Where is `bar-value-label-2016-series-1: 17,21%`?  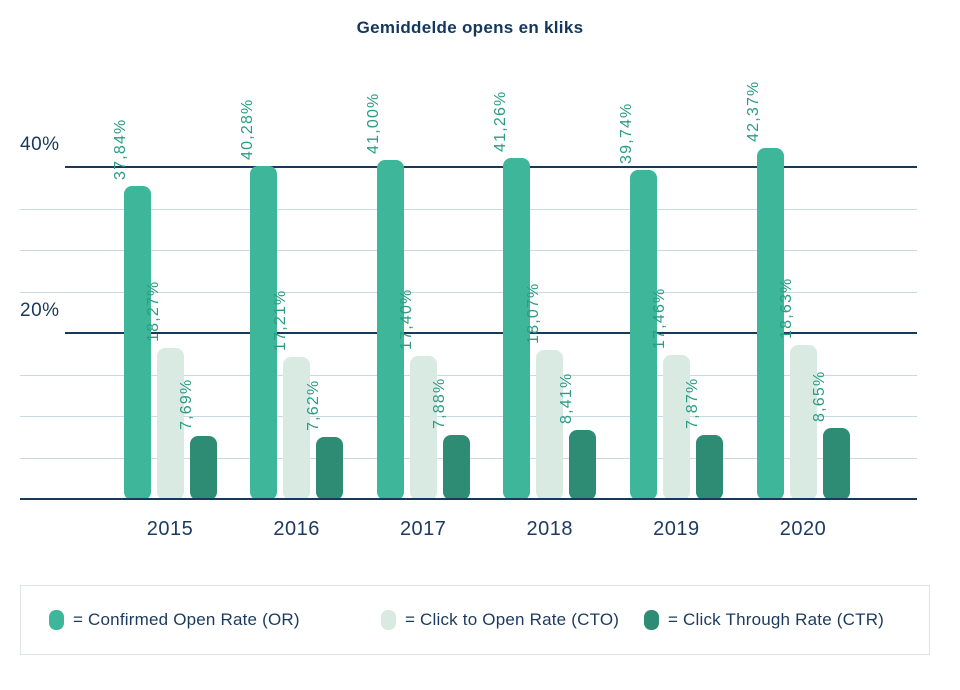
bar-value-label-2016-series-1: 17,21% is located at coordinates (280, 320).